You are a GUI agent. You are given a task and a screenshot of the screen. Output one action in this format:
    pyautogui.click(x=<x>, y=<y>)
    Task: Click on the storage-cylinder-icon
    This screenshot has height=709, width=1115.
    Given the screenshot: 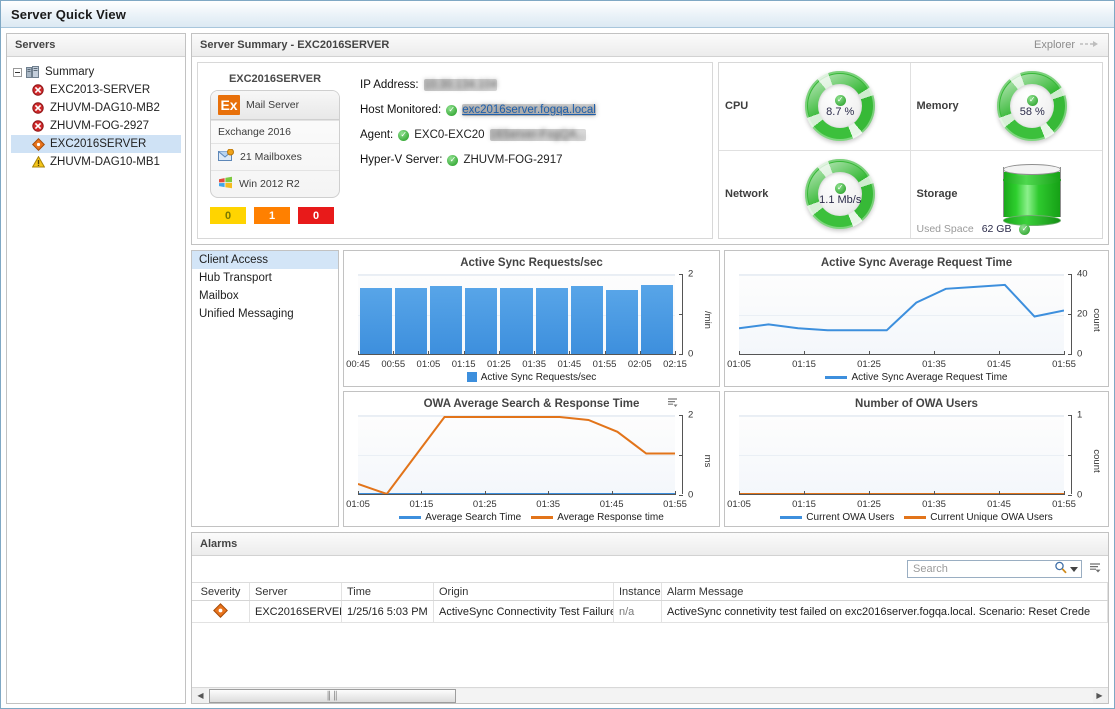 What is the action you would take?
    pyautogui.click(x=1032, y=195)
    